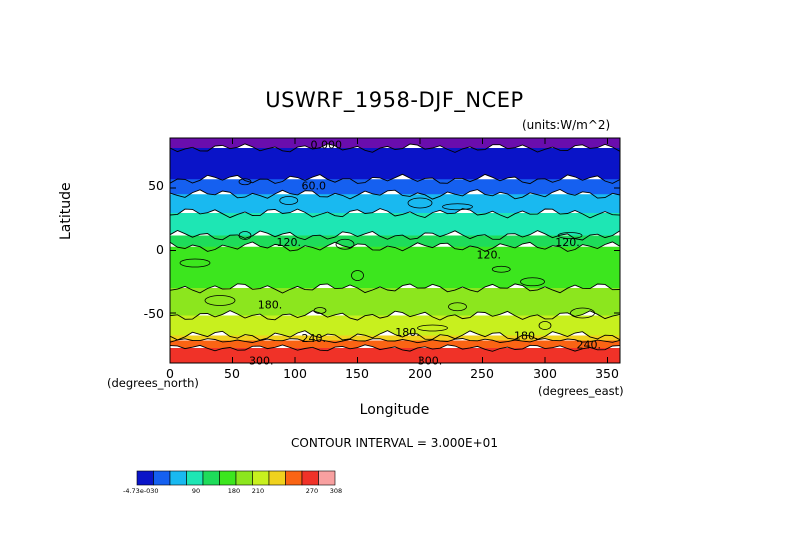 The height and width of the screenshot is (558, 789). What do you see at coordinates (312, 491) in the screenshot?
I see `colorbar-label: 270` at bounding box center [312, 491].